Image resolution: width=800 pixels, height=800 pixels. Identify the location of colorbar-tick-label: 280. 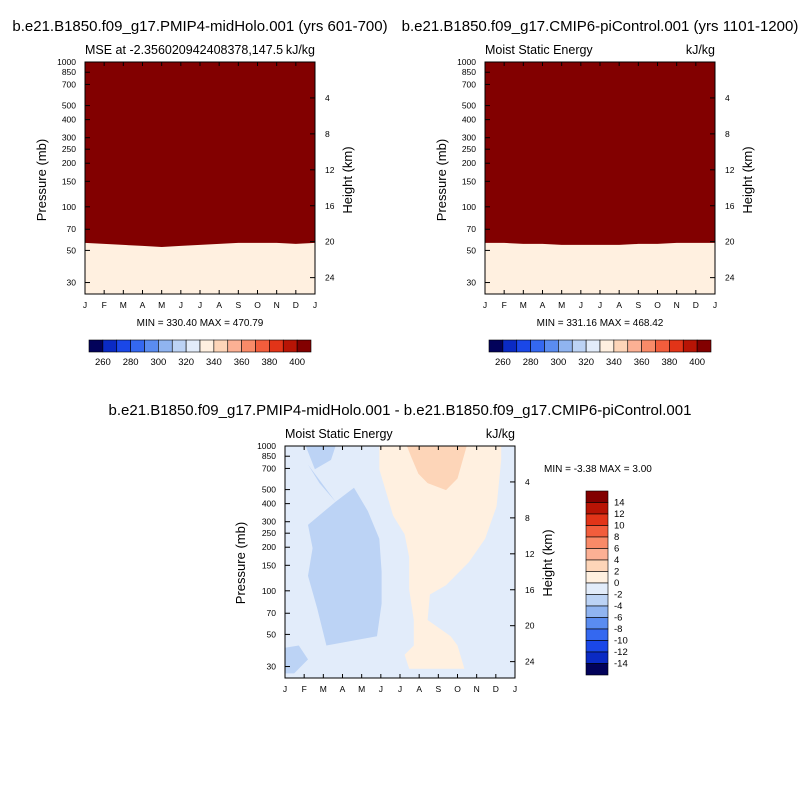
(131, 362).